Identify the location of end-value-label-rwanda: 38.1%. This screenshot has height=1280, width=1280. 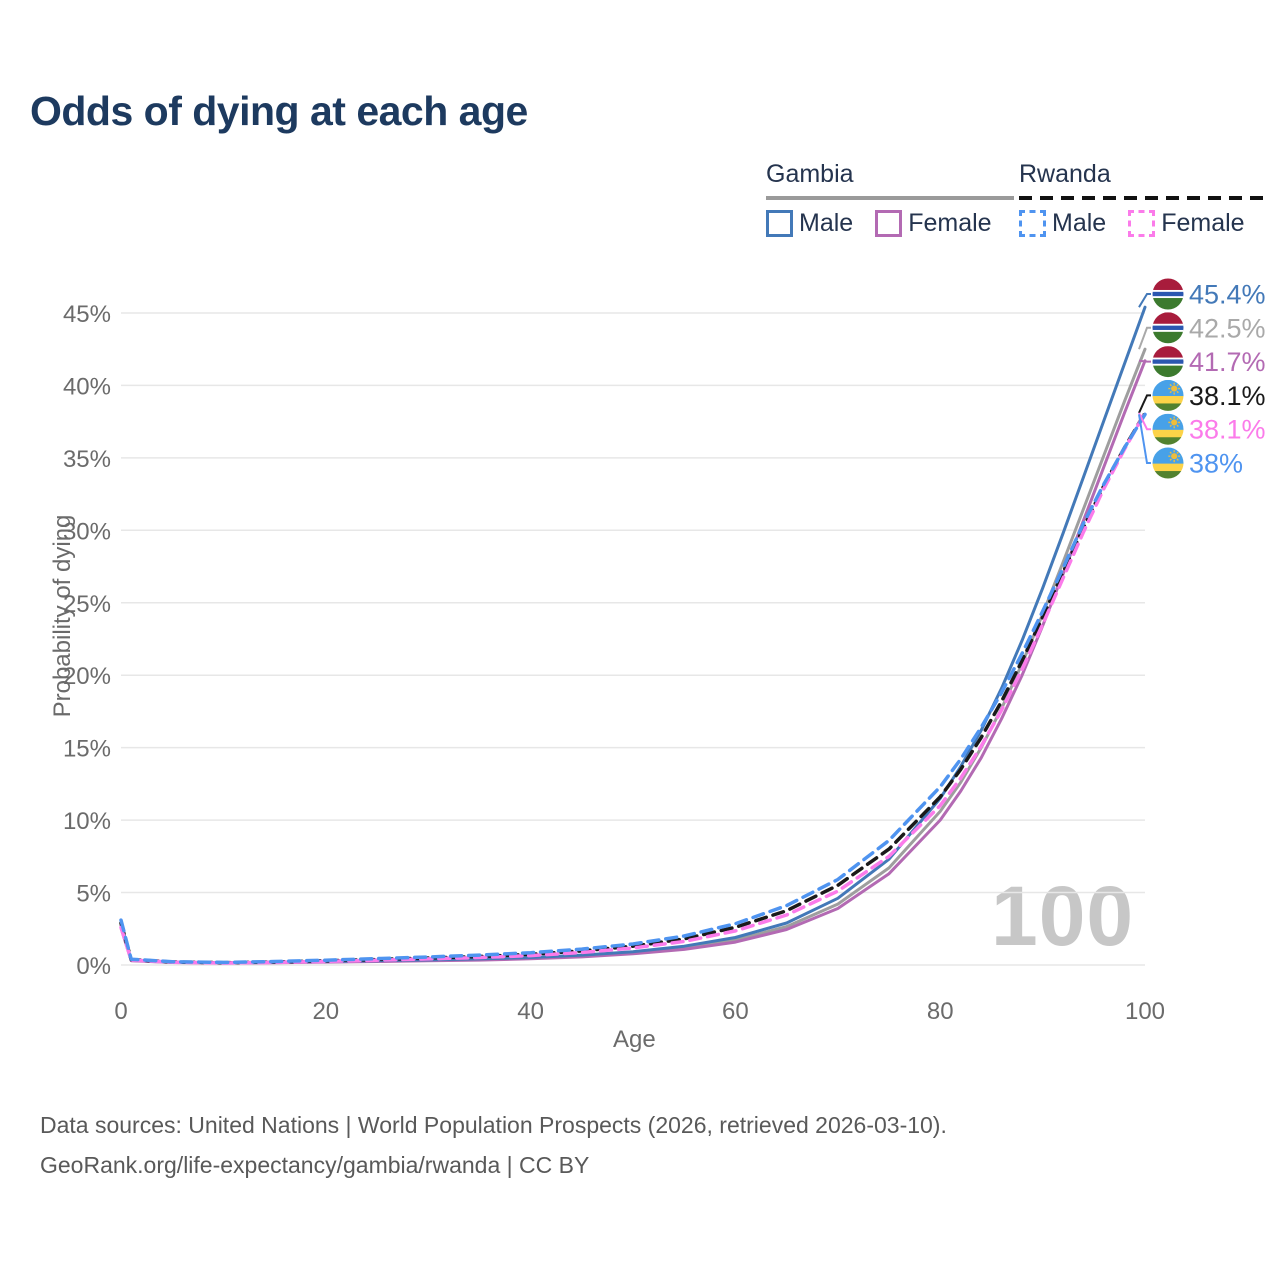
(1227, 396).